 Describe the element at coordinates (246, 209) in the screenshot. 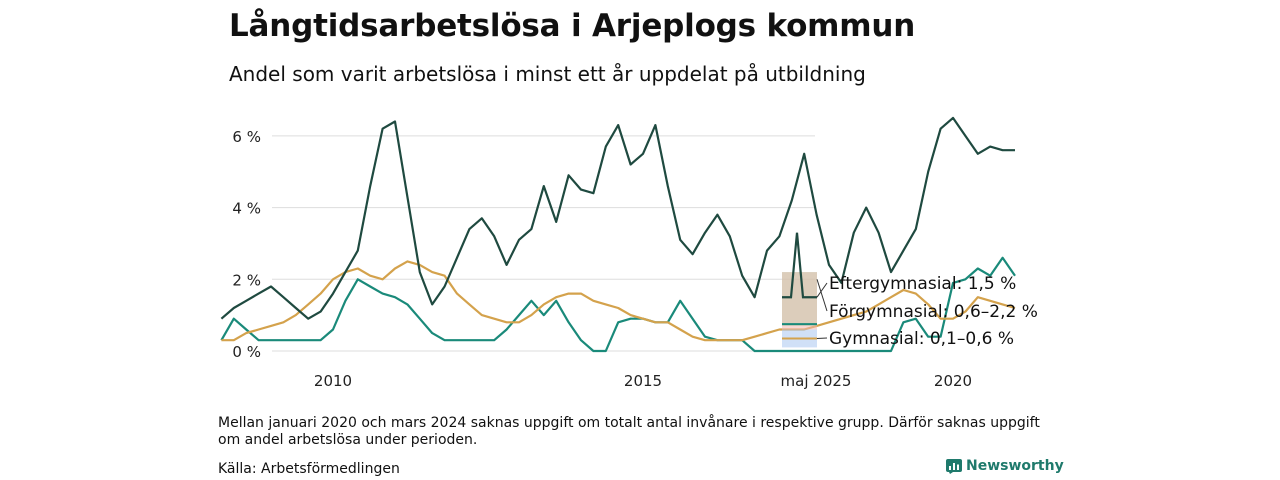

I see `y-tick-label: 4 %` at that location.